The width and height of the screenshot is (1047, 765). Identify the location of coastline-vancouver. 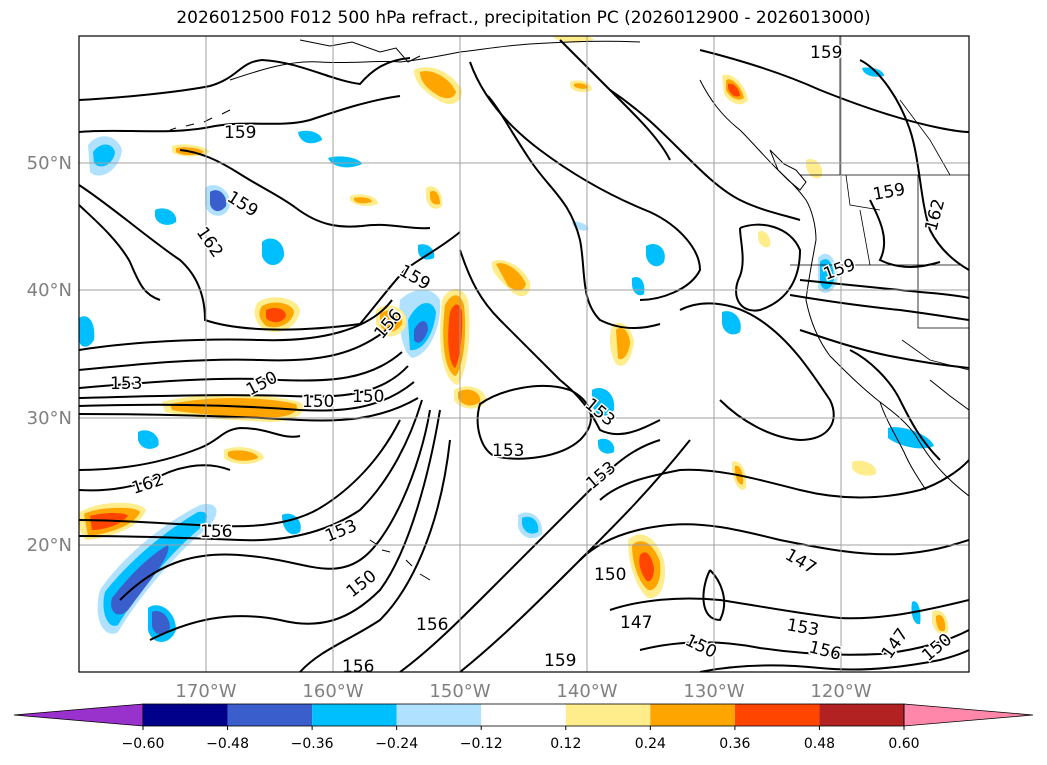
(788, 170).